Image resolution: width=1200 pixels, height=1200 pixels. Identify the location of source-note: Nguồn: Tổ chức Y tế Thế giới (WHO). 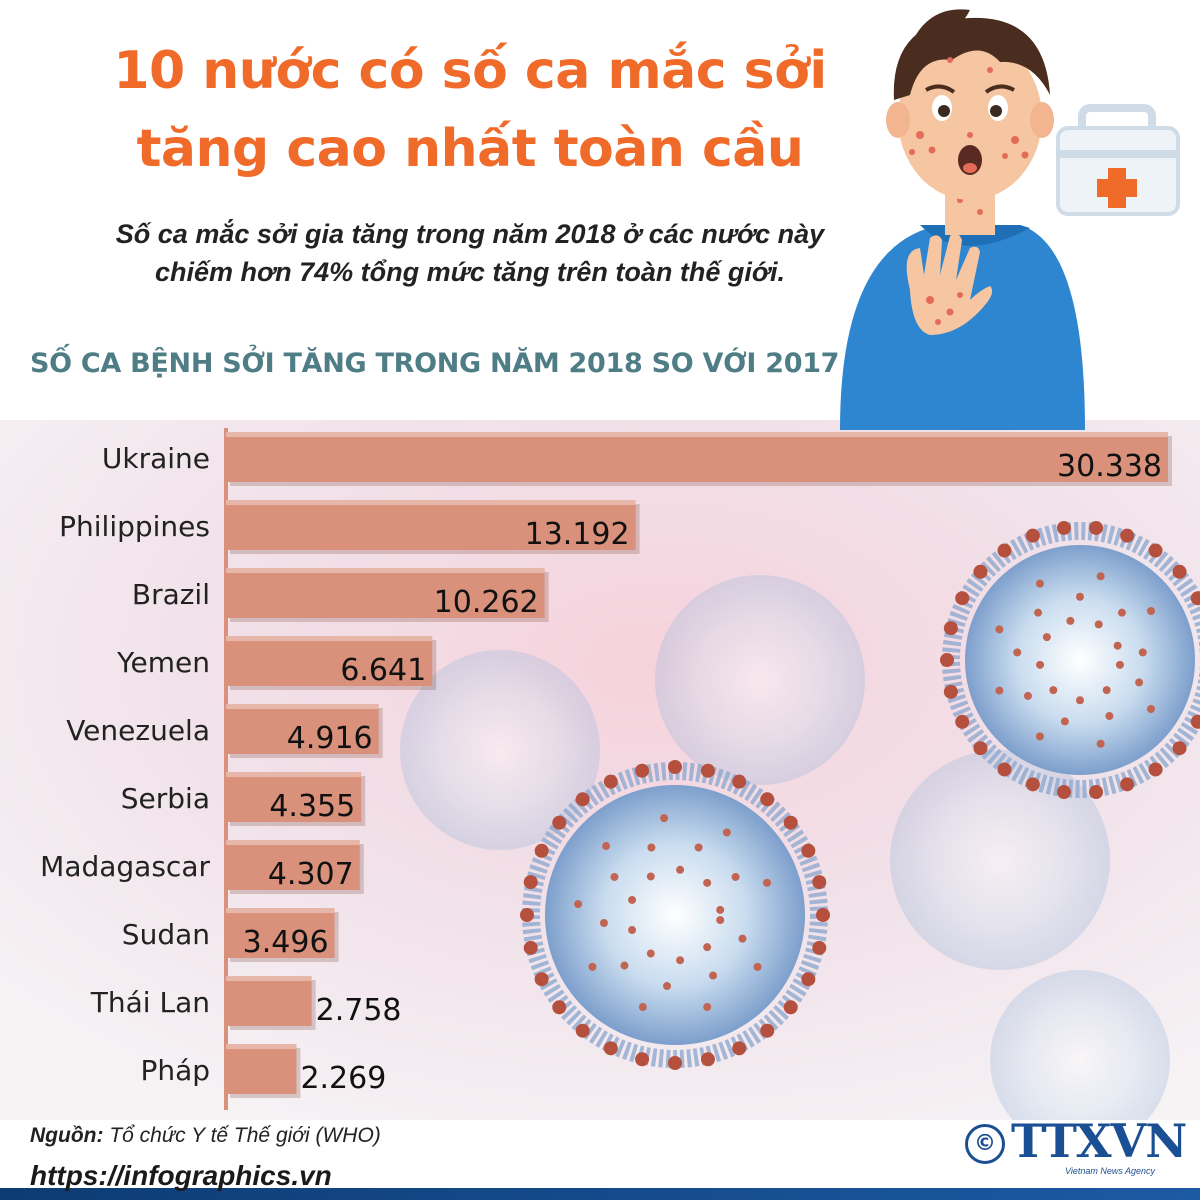
(205, 1136).